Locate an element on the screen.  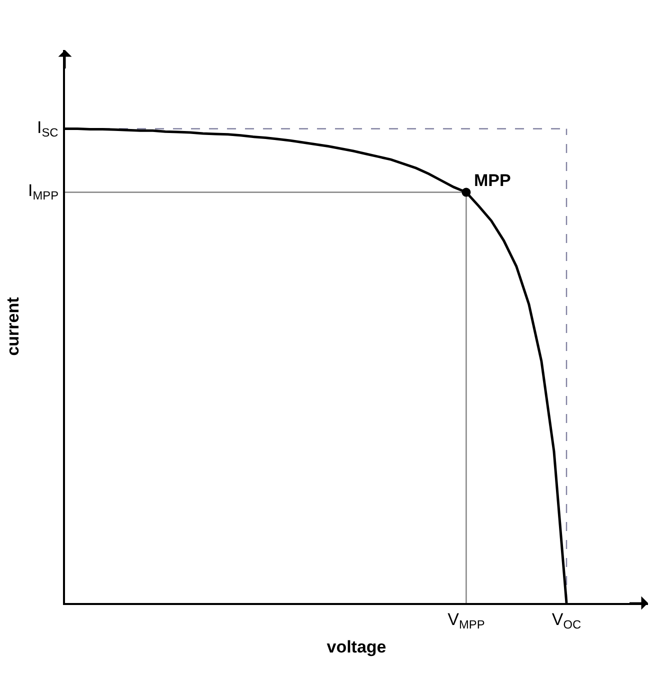
ref-line-label: I$_{SC}$ is located at coordinates (48, 129).